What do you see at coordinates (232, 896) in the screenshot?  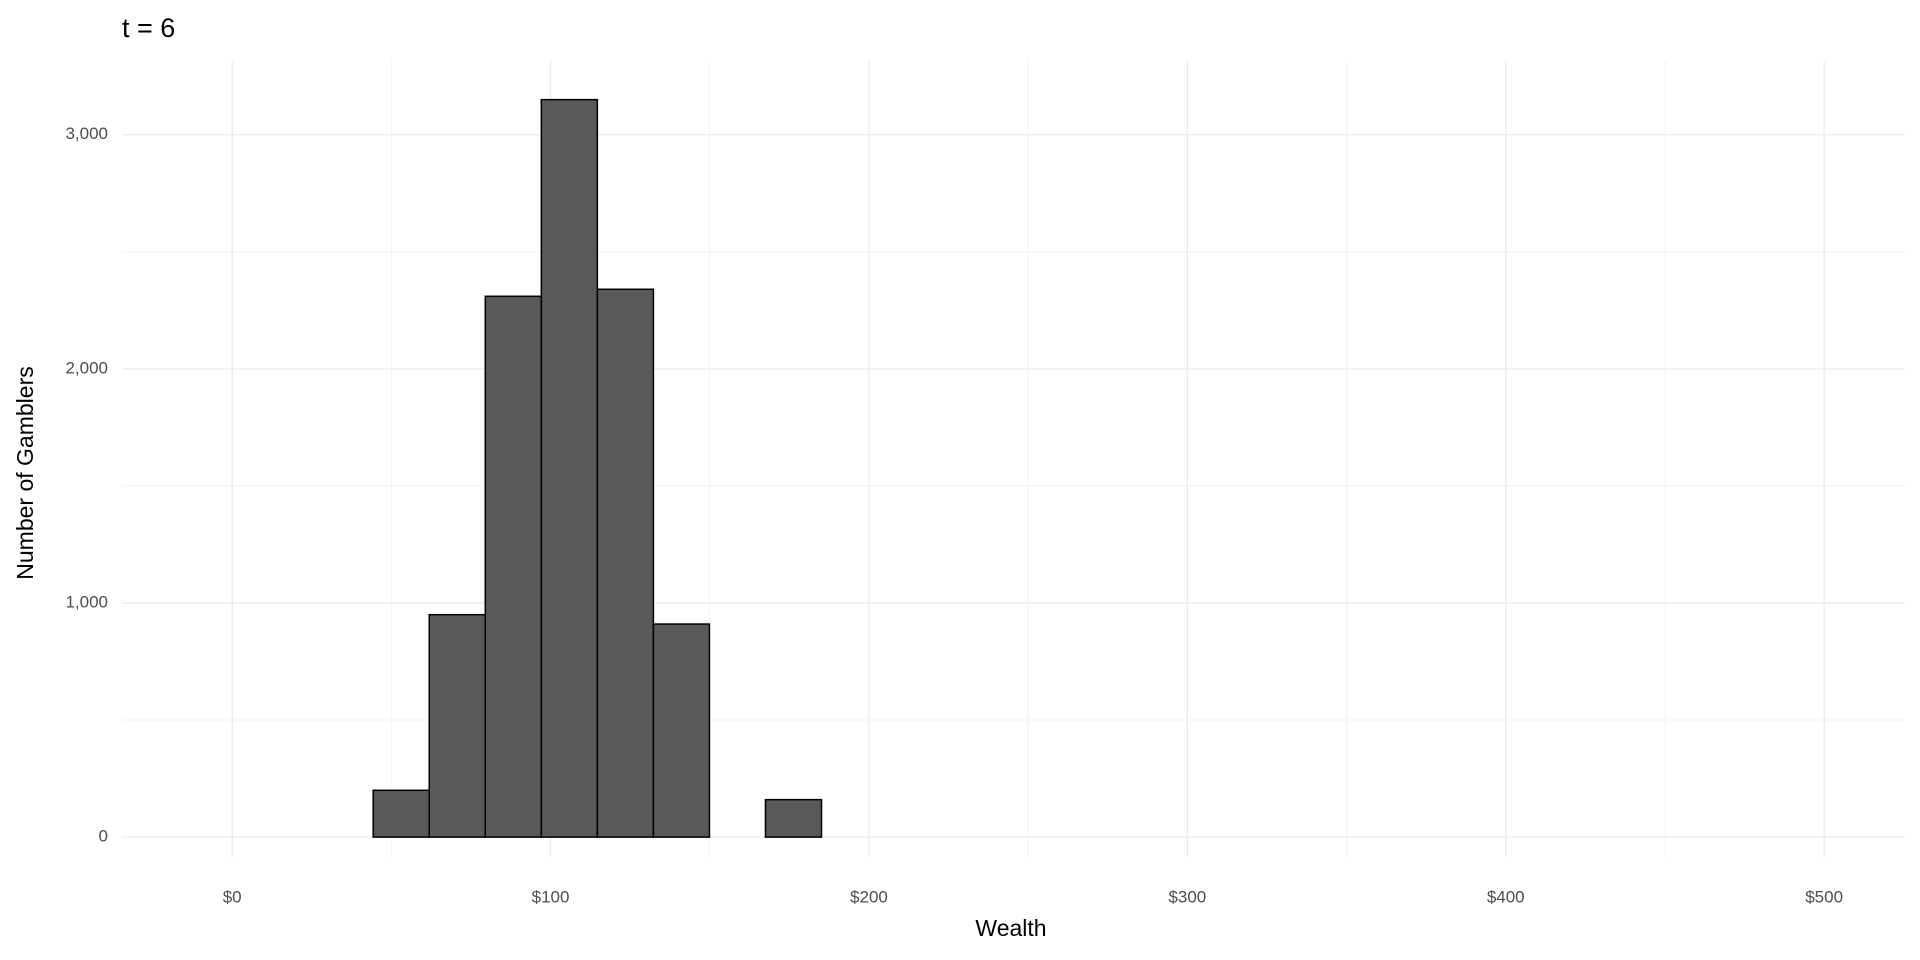 I see `x-tick-label: $0` at bounding box center [232, 896].